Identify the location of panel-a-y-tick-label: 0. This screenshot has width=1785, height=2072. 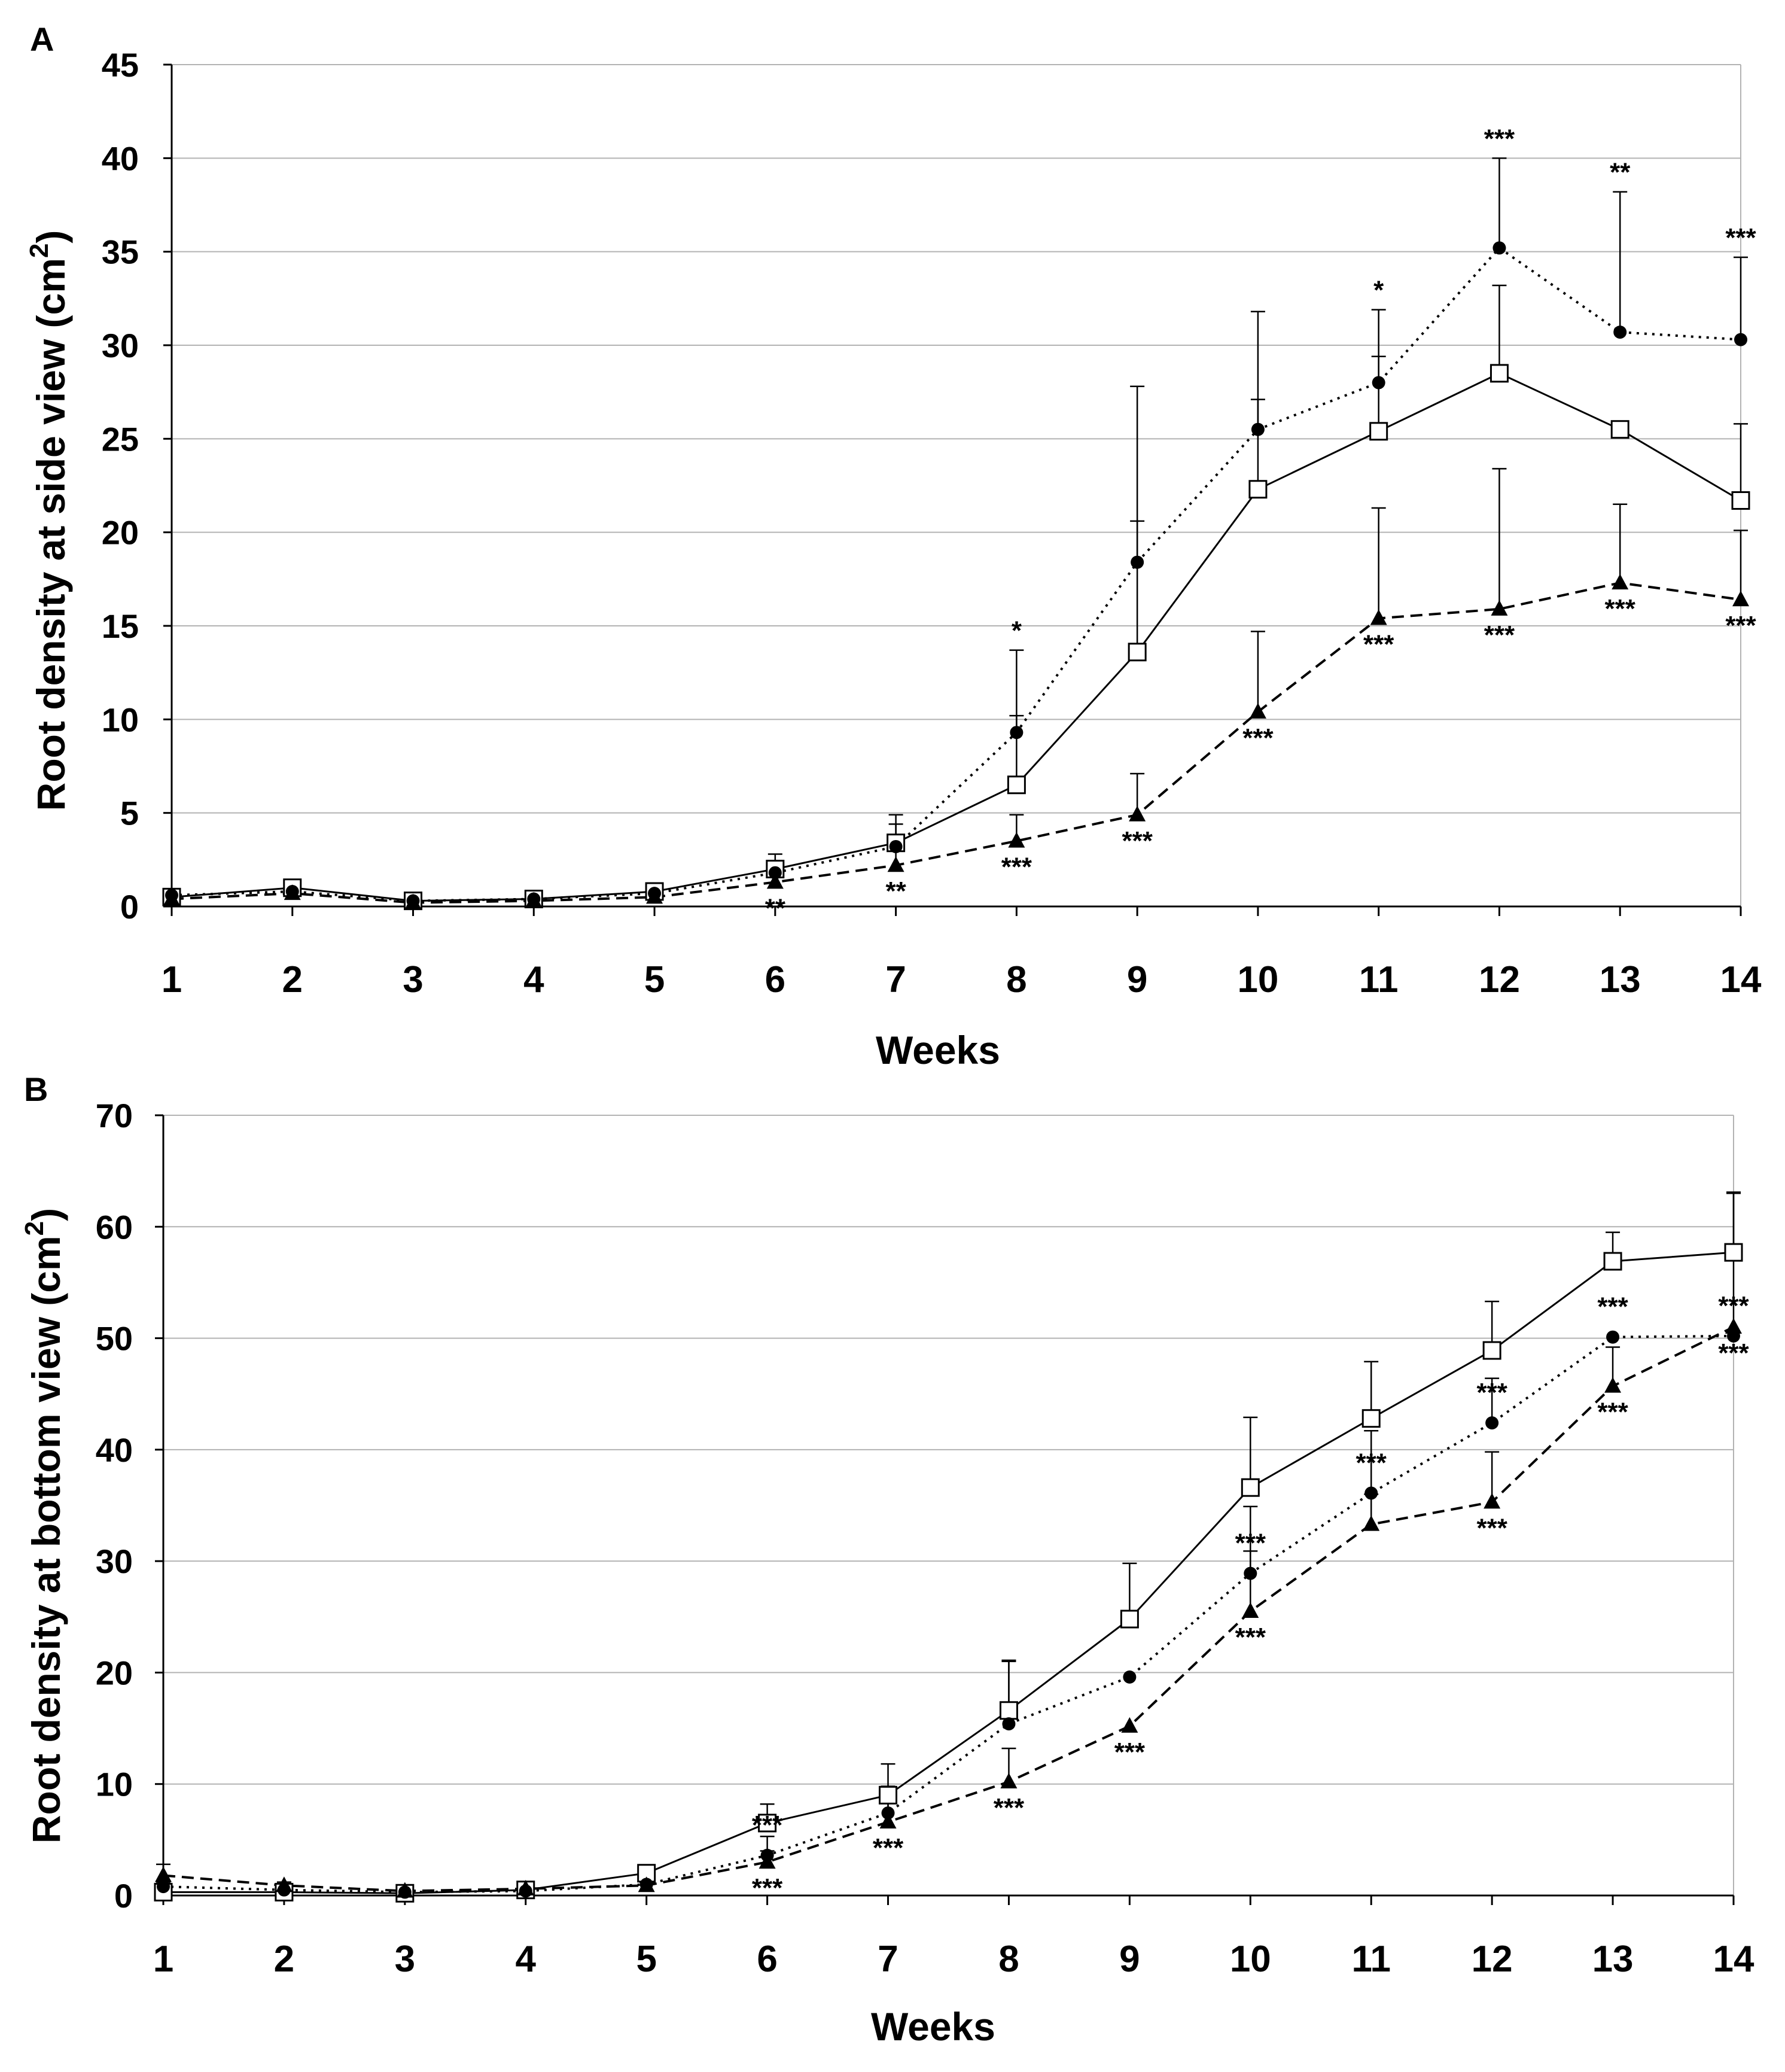
(129, 907).